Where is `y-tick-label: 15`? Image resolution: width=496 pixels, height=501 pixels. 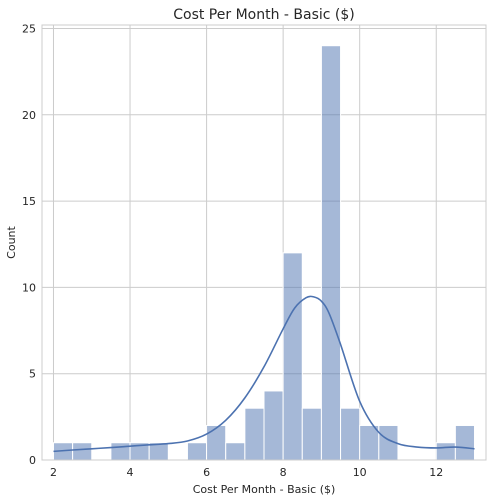 y-tick-label: 15 is located at coordinates (29, 201).